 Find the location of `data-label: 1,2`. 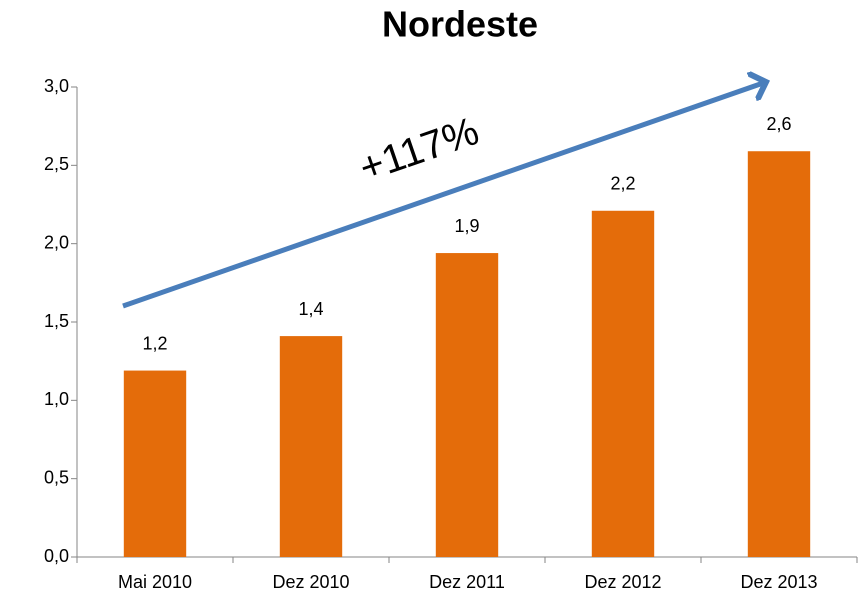

data-label: 1,2 is located at coordinates (154, 343).